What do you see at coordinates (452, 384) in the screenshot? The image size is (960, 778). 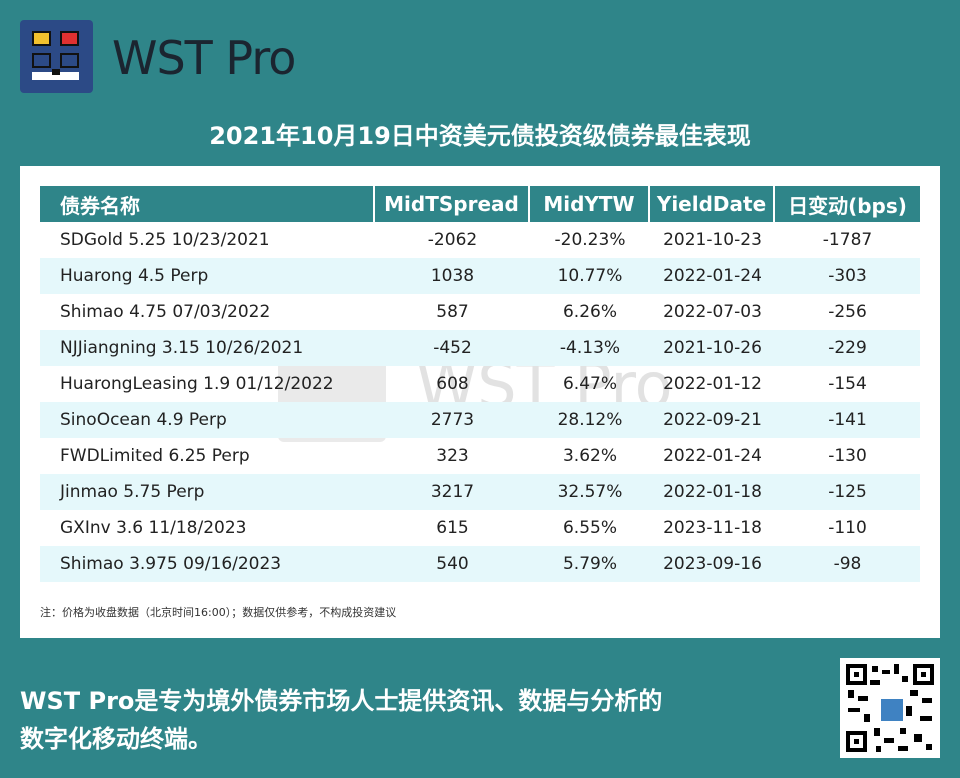 I see `mid-tspread: 608` at bounding box center [452, 384].